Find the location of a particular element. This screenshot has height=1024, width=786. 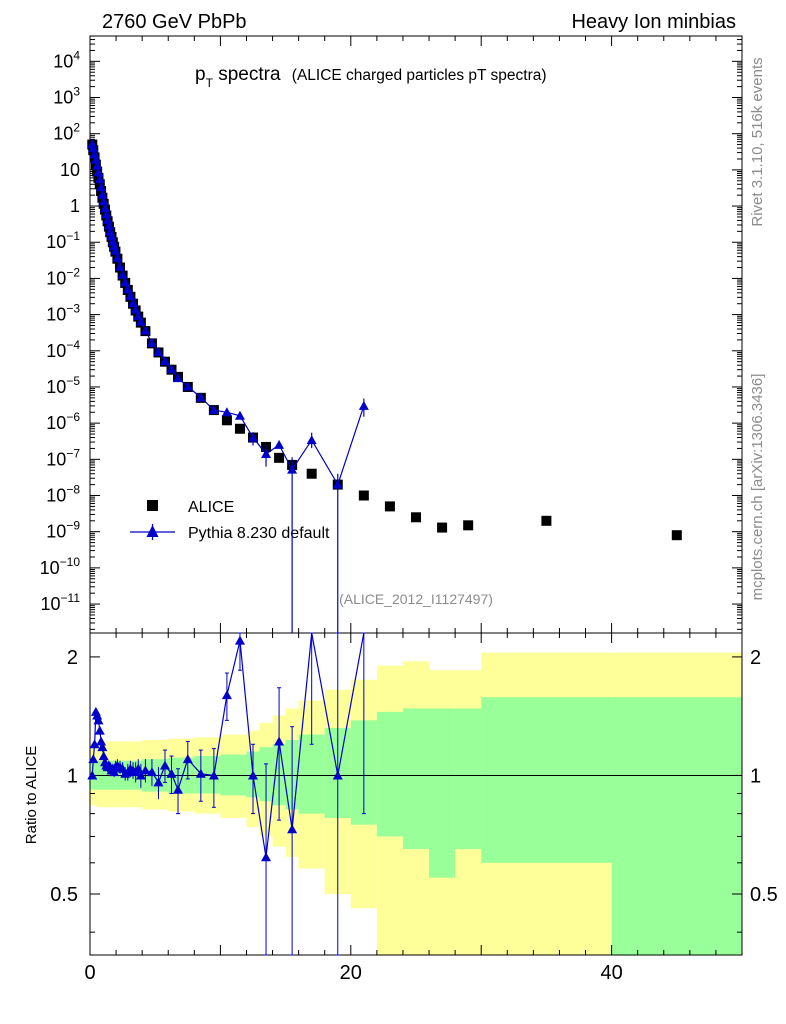

y-tick-label-1: 10 is located at coordinates (70, 170).